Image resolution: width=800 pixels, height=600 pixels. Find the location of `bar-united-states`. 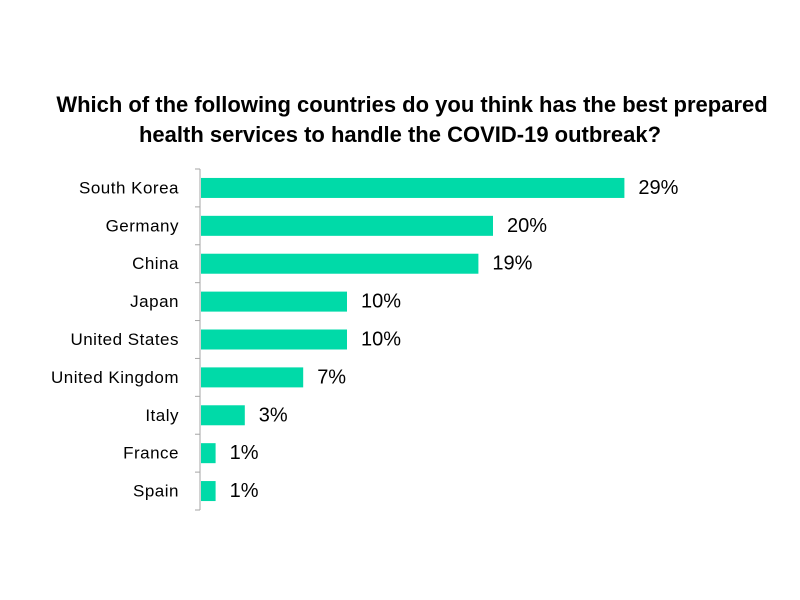

bar-united-states is located at coordinates (274, 339).